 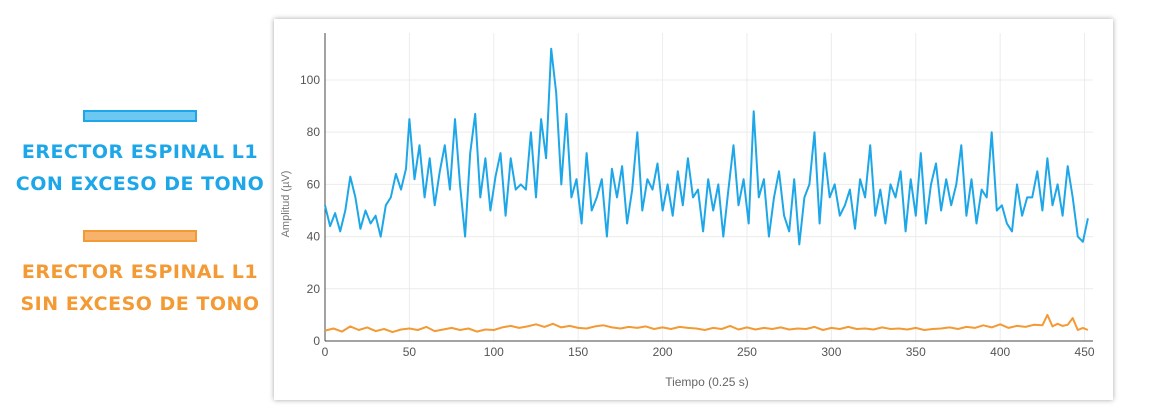 What do you see at coordinates (314, 237) in the screenshot?
I see `y-tick-label: 40` at bounding box center [314, 237].